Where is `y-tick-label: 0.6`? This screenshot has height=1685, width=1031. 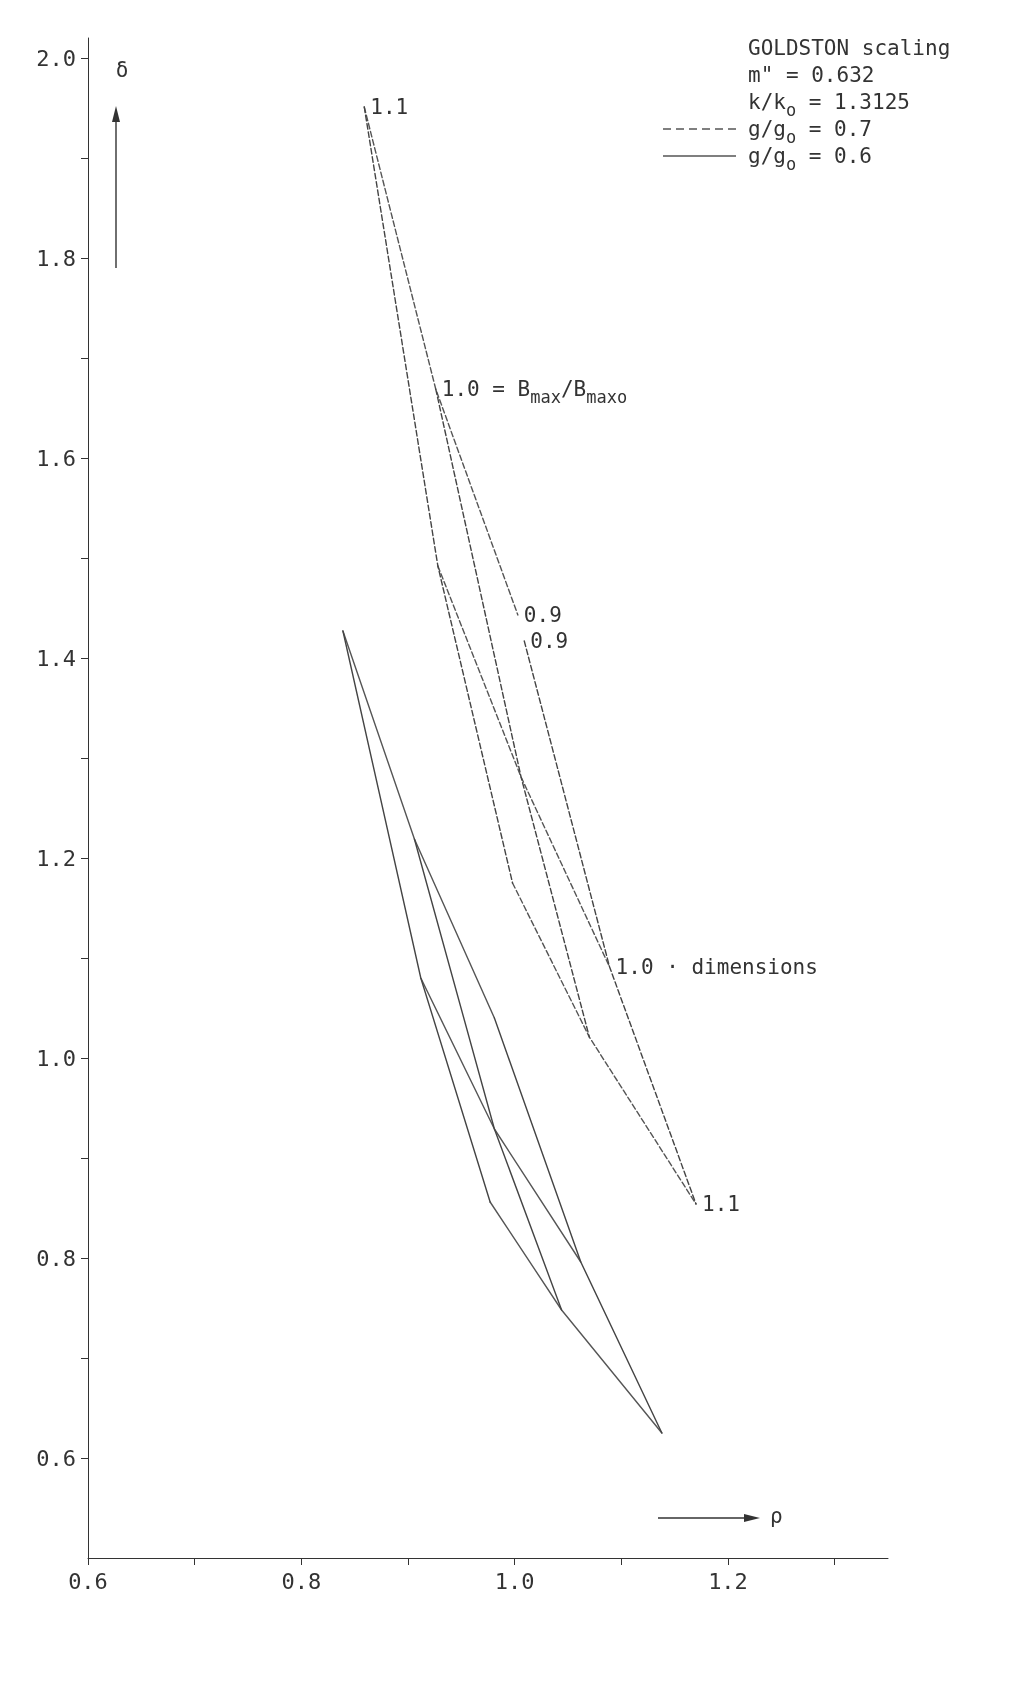 y-tick-label: 0.6 is located at coordinates (56, 1458).